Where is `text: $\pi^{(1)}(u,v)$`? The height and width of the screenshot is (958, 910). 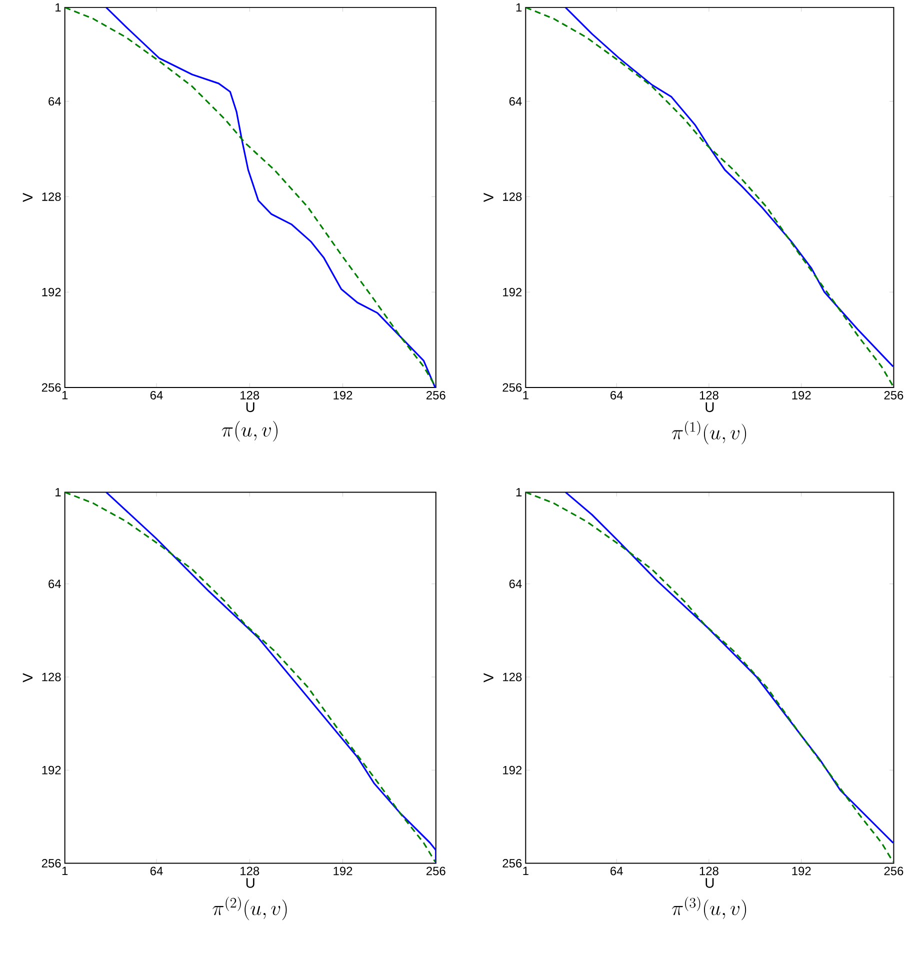 text: $\pi^{(1)}(u,v)$ is located at coordinates (709, 432).